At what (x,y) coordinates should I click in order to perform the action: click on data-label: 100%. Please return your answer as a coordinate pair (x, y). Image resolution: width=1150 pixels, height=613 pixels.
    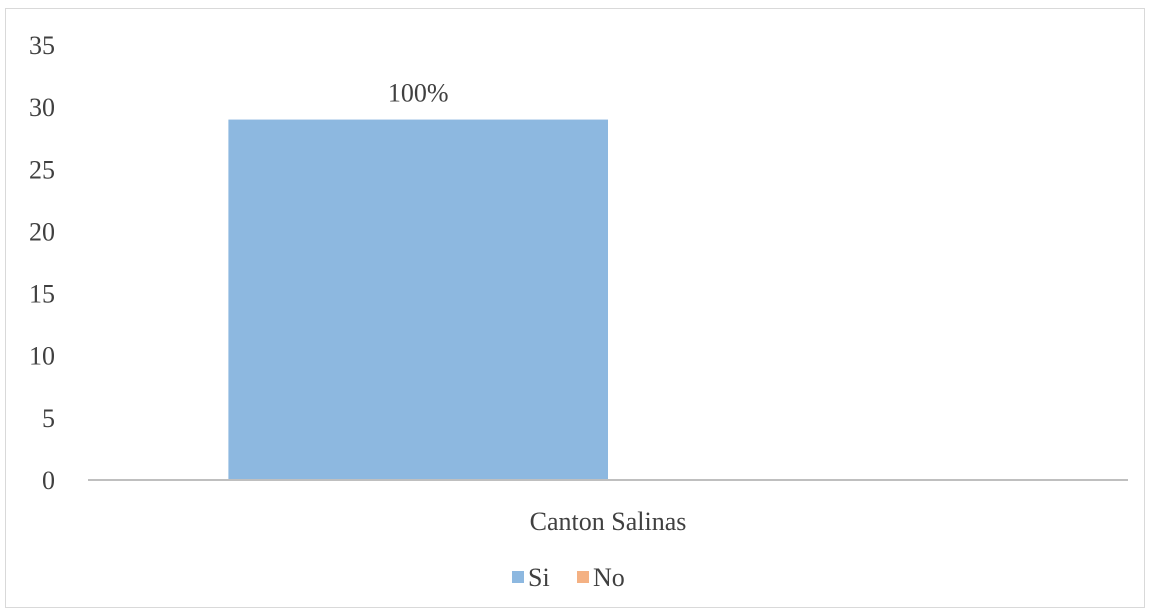
    Looking at the image, I should click on (418, 93).